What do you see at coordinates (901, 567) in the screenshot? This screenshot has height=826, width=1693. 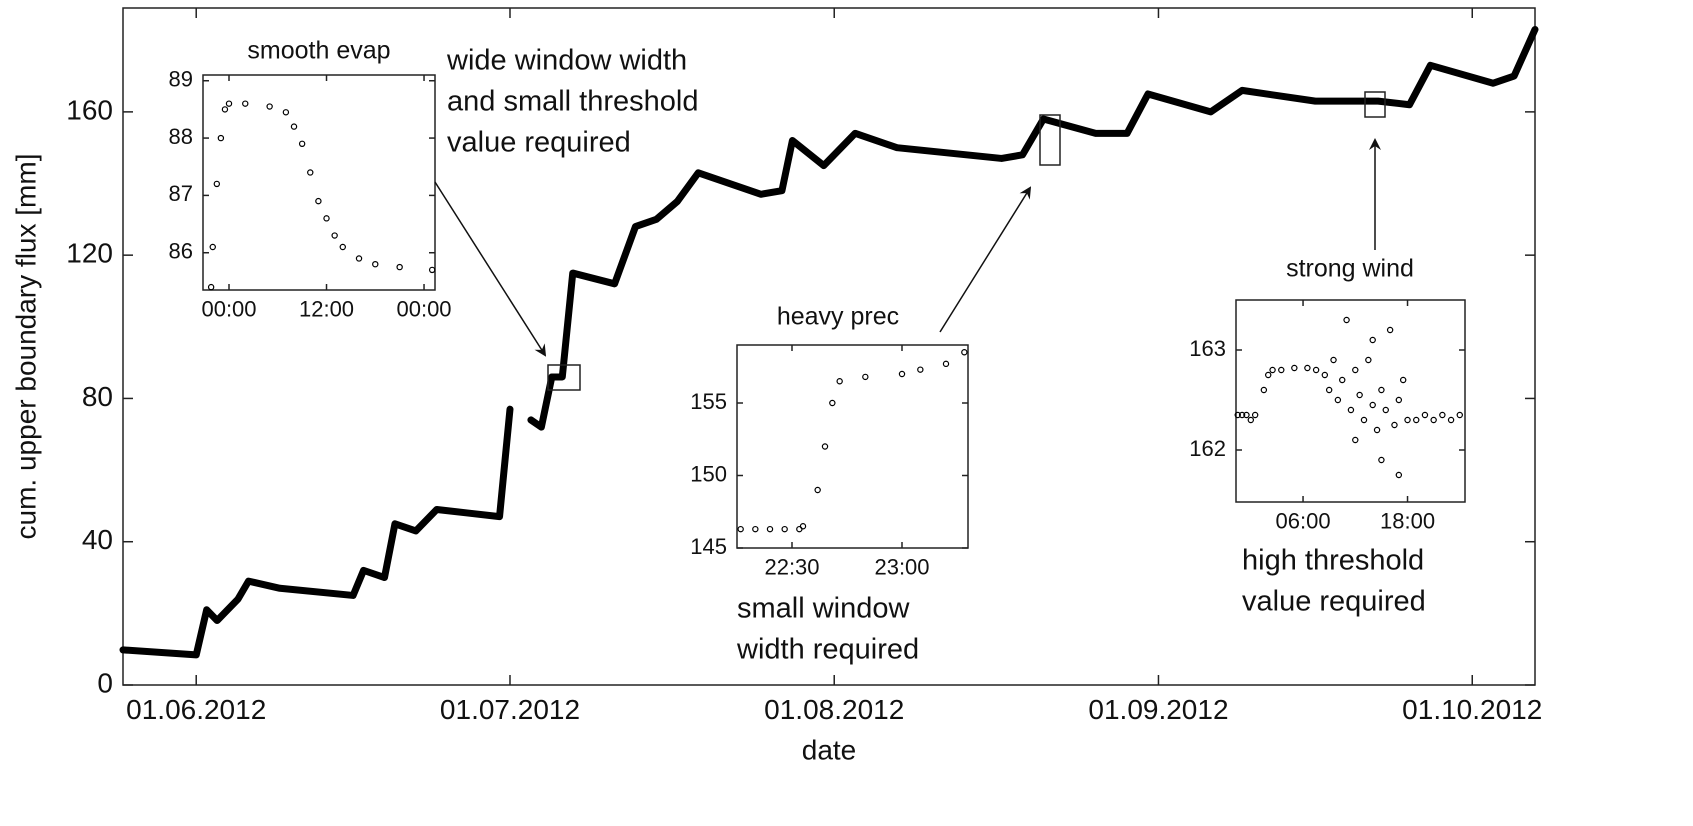 I see `x-tick-label: 23:00` at bounding box center [901, 567].